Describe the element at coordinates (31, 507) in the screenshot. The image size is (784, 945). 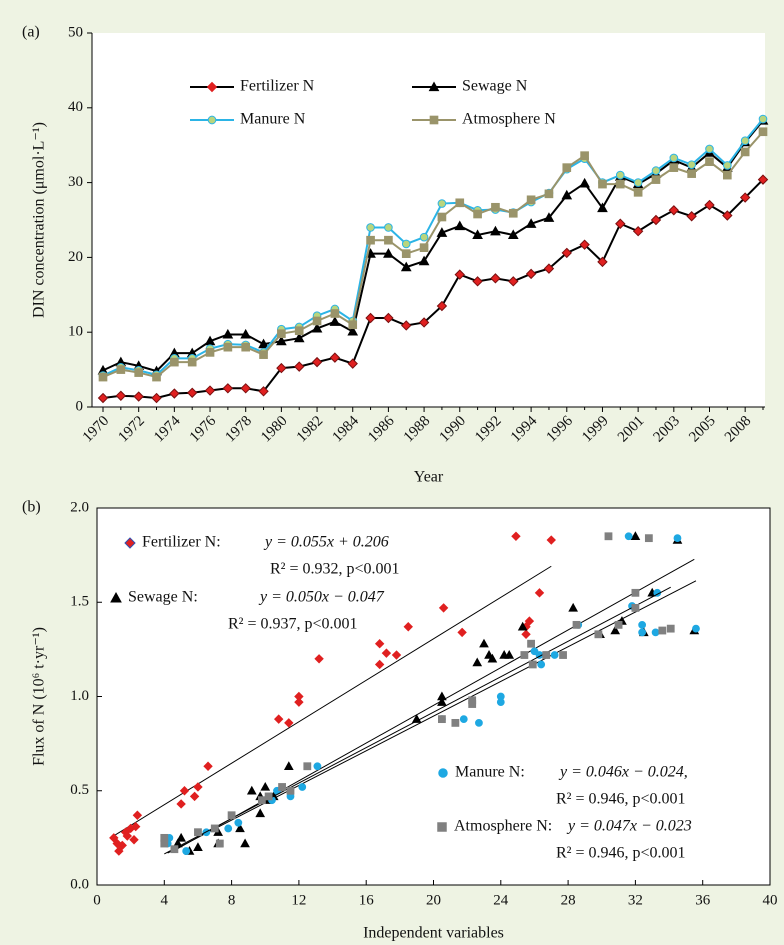
I see `panel-label: (b)` at that location.